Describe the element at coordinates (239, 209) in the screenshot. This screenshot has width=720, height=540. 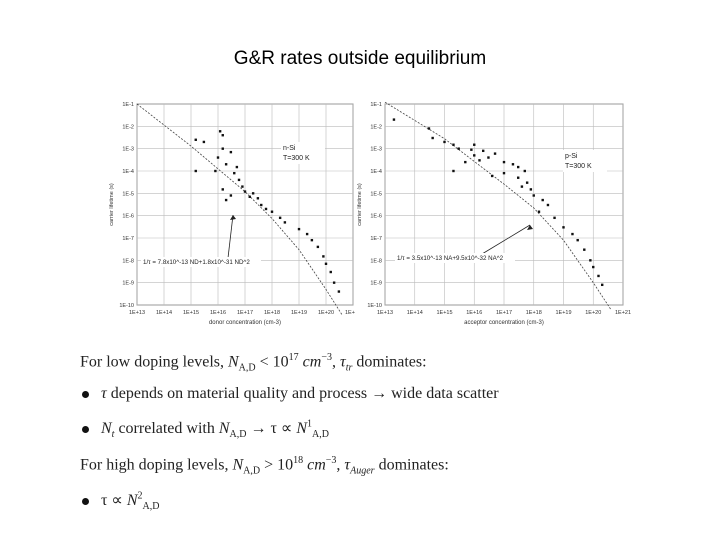
I see `fit-line` at that location.